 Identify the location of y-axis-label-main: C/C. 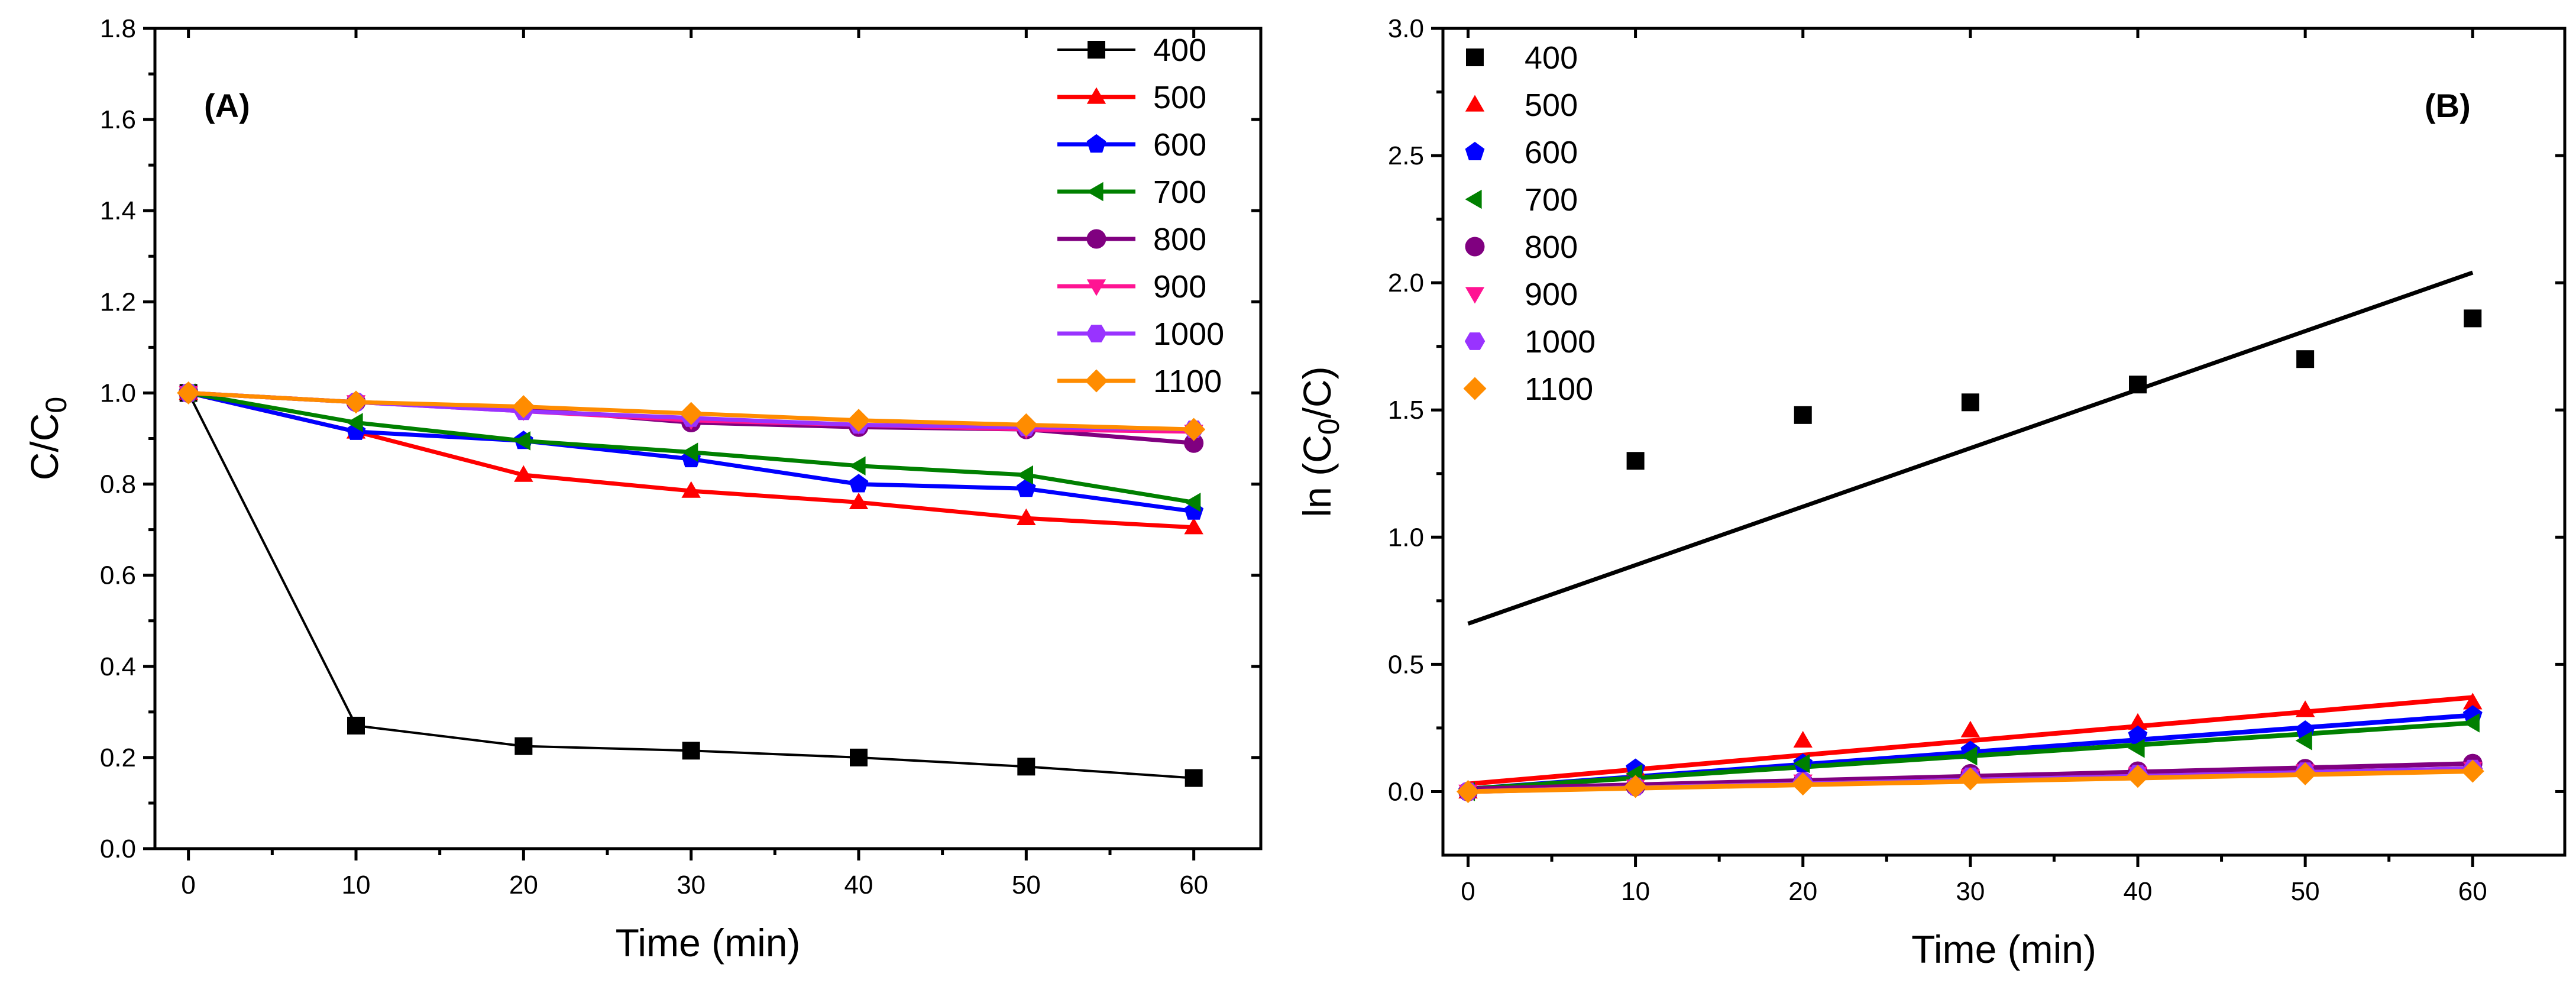
(44, 447).